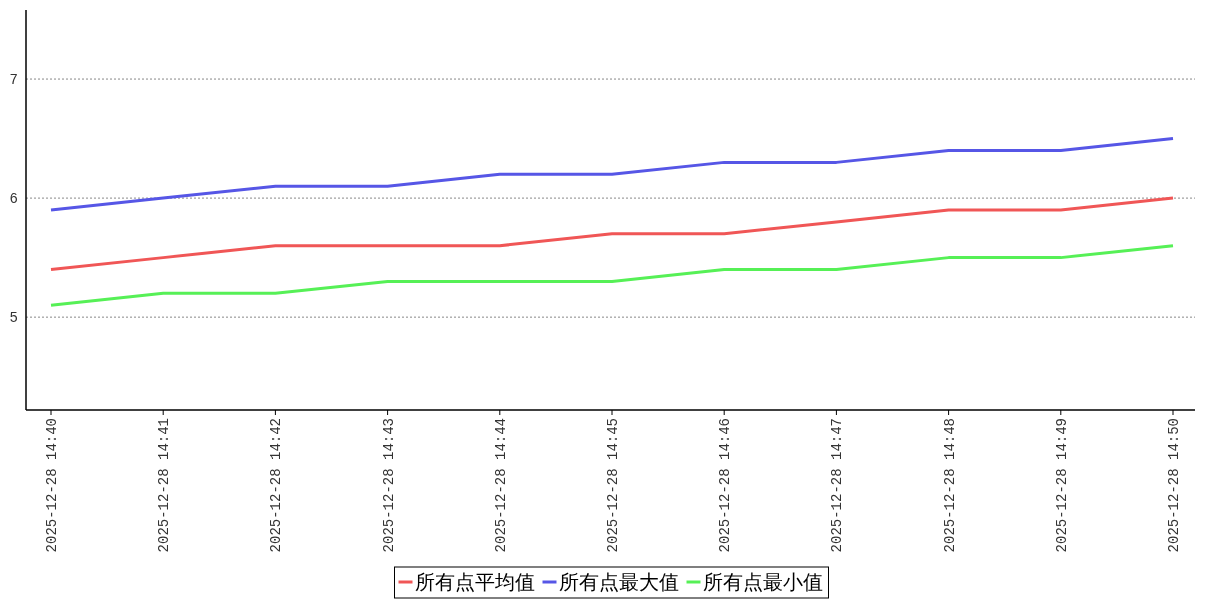 The height and width of the screenshot is (600, 1207). I want to click on x-tick-label: 2025-12-28 14:48, so click(949, 485).